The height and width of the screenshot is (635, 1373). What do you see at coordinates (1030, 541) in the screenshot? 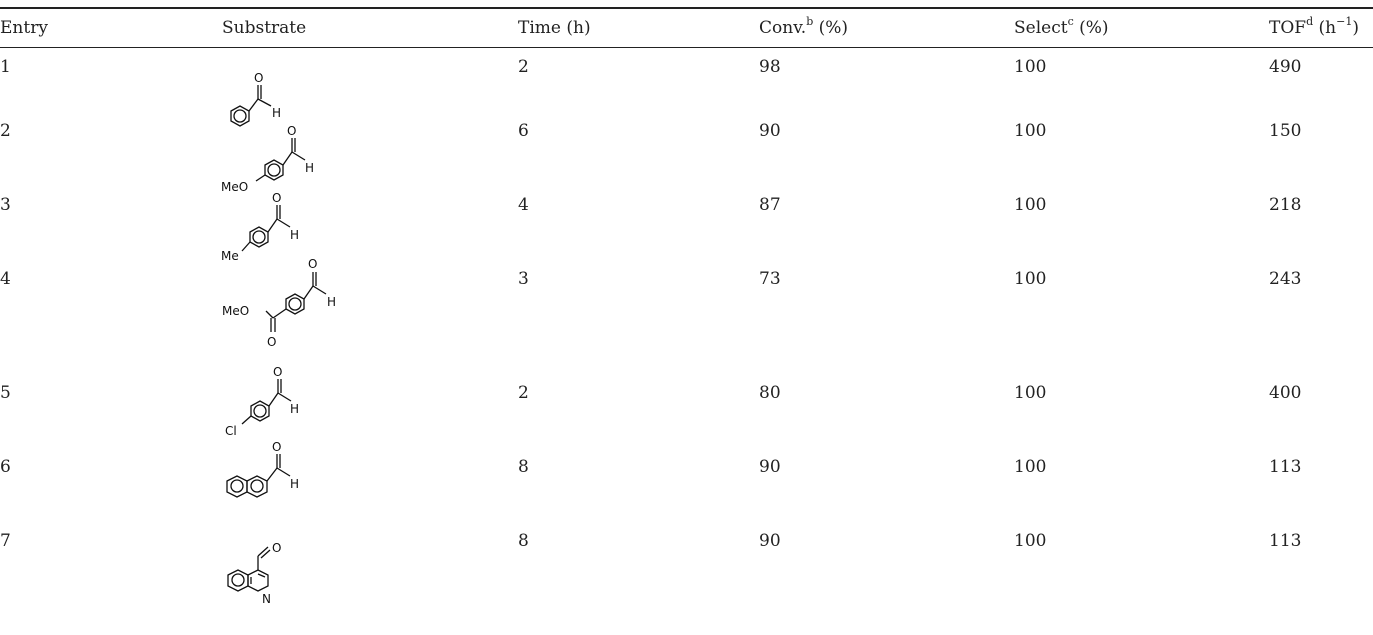
I see `row-7-selectivity: 100` at bounding box center [1030, 541].